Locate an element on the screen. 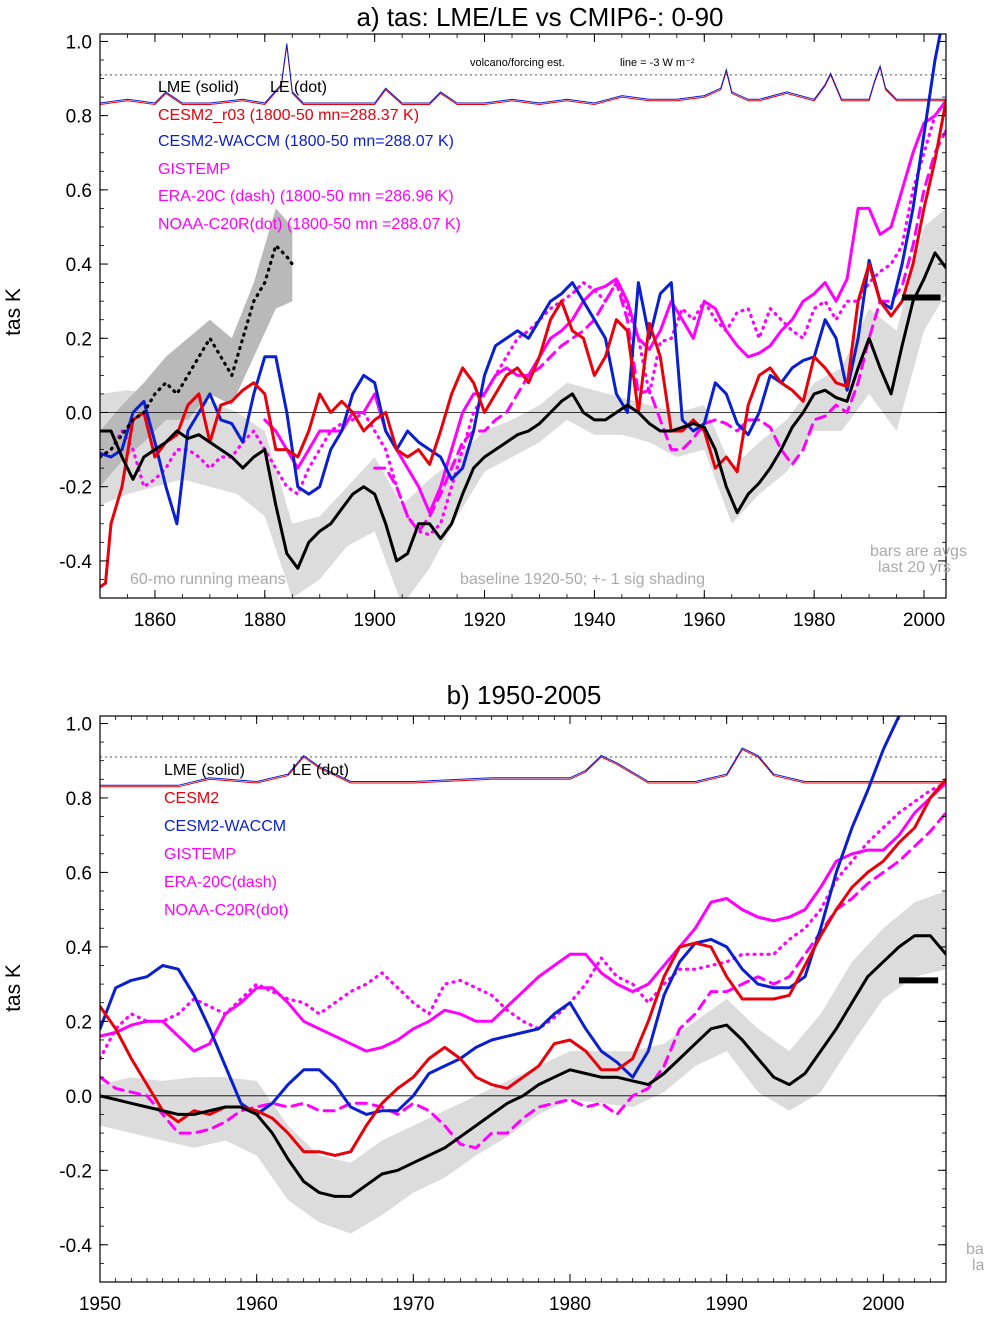 The width and height of the screenshot is (984, 1325). panel-a-legend-noaa: NOAA-C20R(dot) (1800-50 mn =288.07 K) is located at coordinates (309, 224).